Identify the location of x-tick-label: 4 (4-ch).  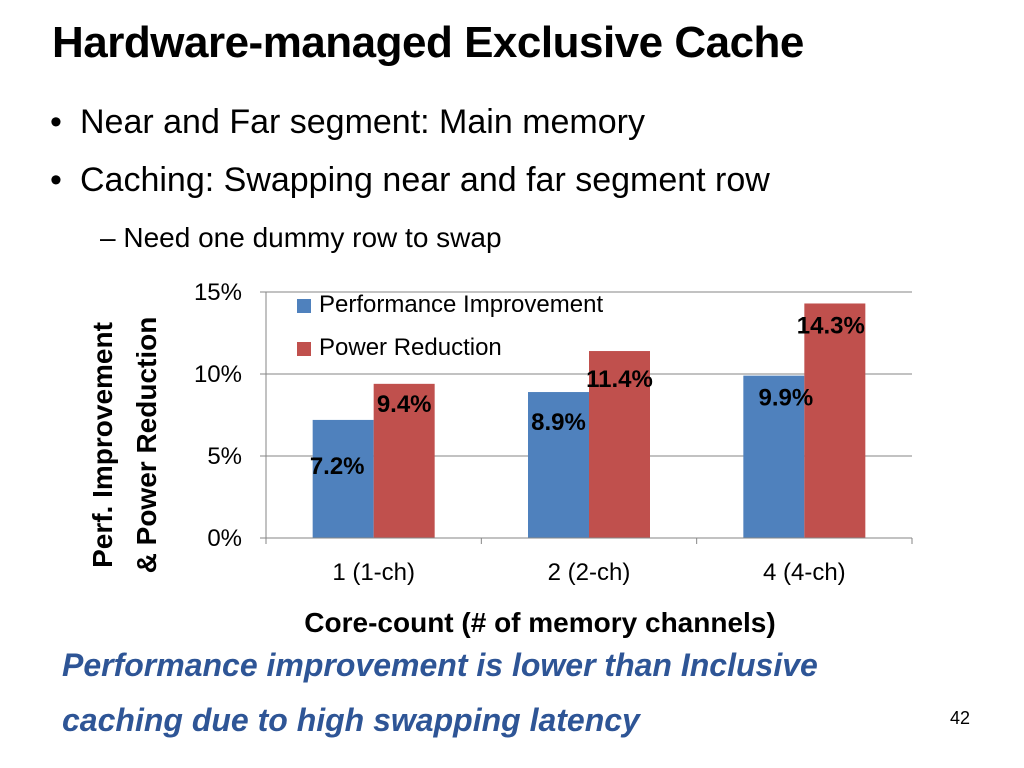
(804, 572).